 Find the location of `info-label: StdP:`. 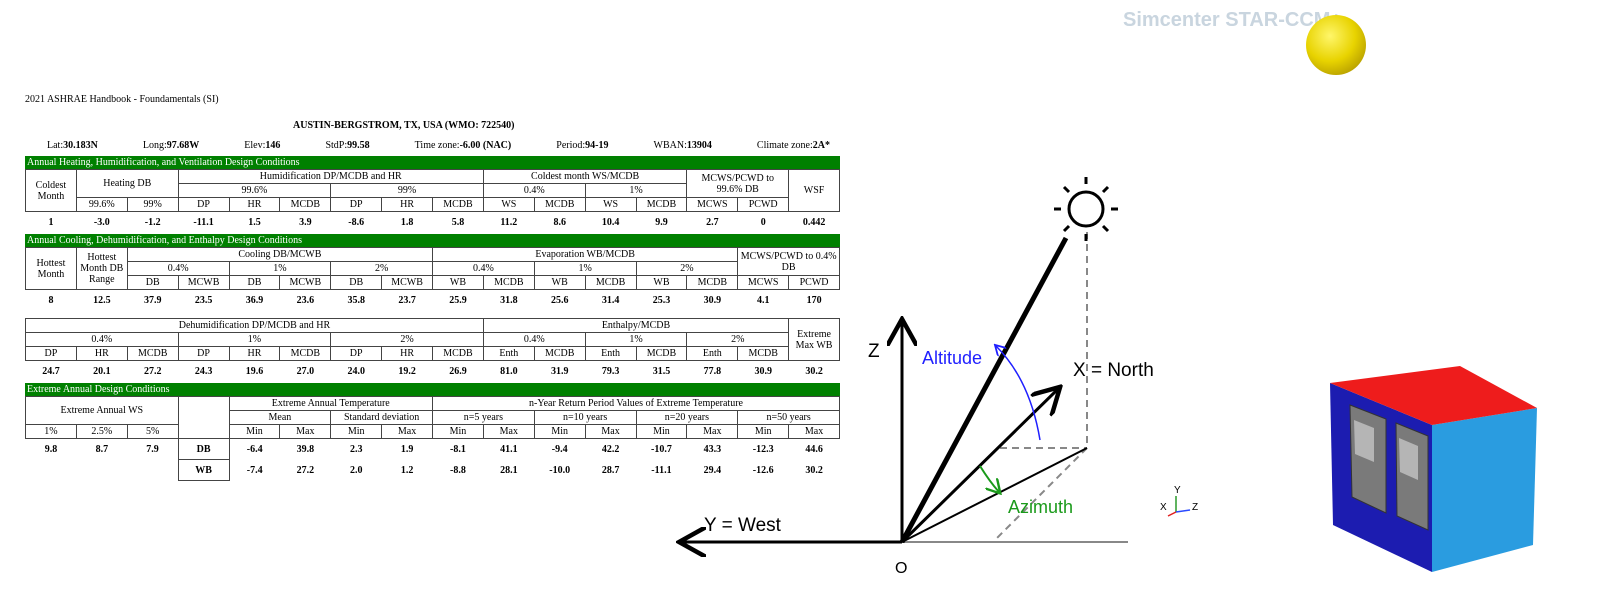

info-label: StdP: is located at coordinates (336, 145).